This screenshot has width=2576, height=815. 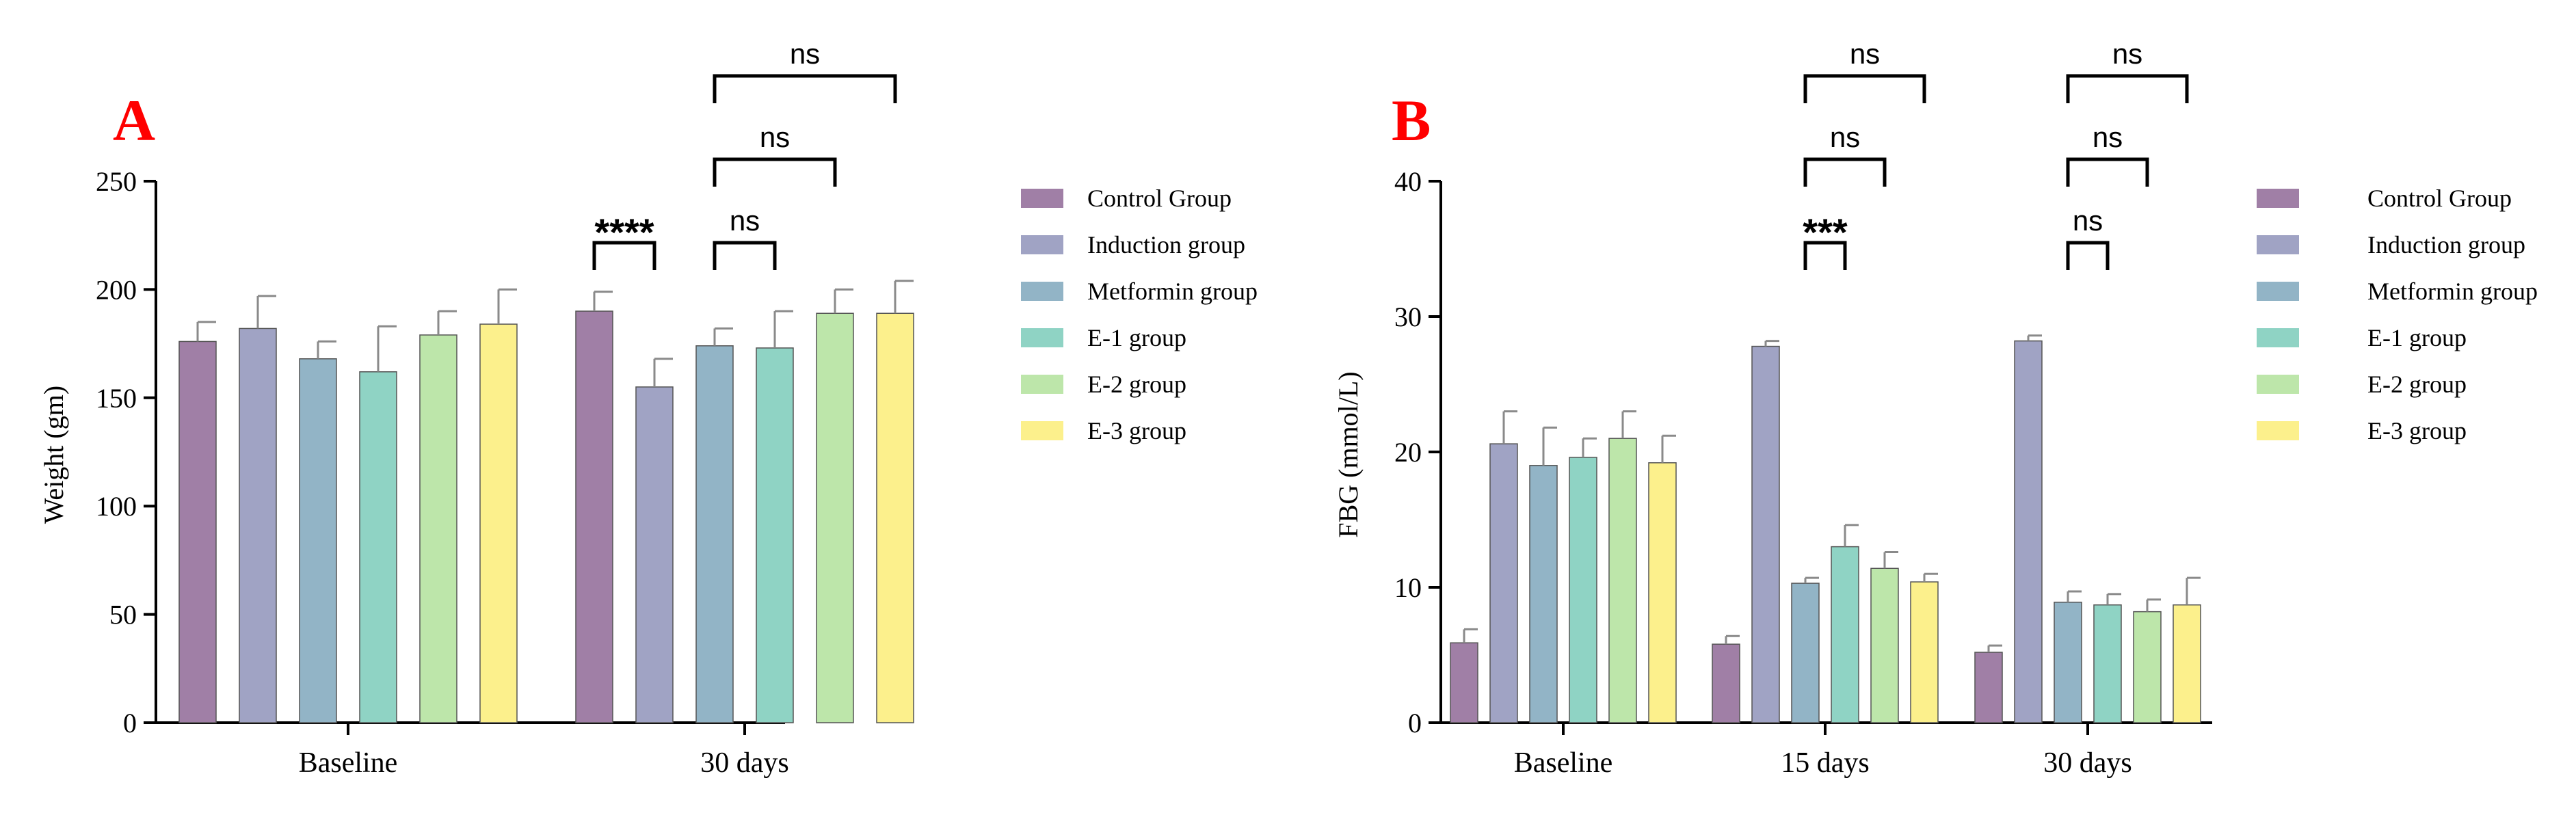 What do you see at coordinates (116, 181) in the screenshot?
I see `panel-a-y-tick-label: 250` at bounding box center [116, 181].